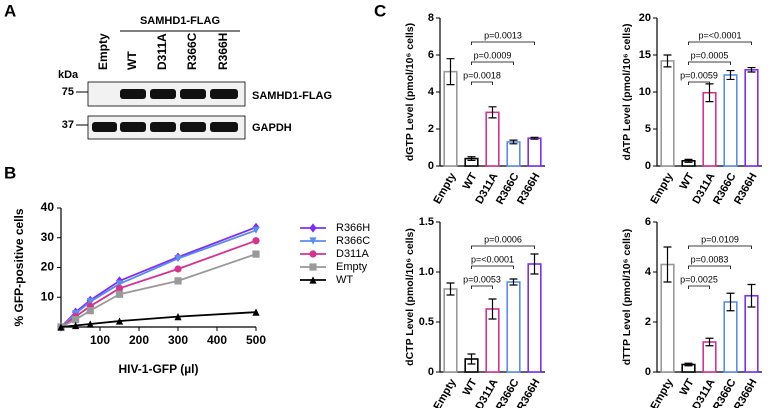 This screenshot has height=408, width=774. I want to click on y-axis-label: dTTP Level (pmol/10⁶ cells), so click(627, 297).